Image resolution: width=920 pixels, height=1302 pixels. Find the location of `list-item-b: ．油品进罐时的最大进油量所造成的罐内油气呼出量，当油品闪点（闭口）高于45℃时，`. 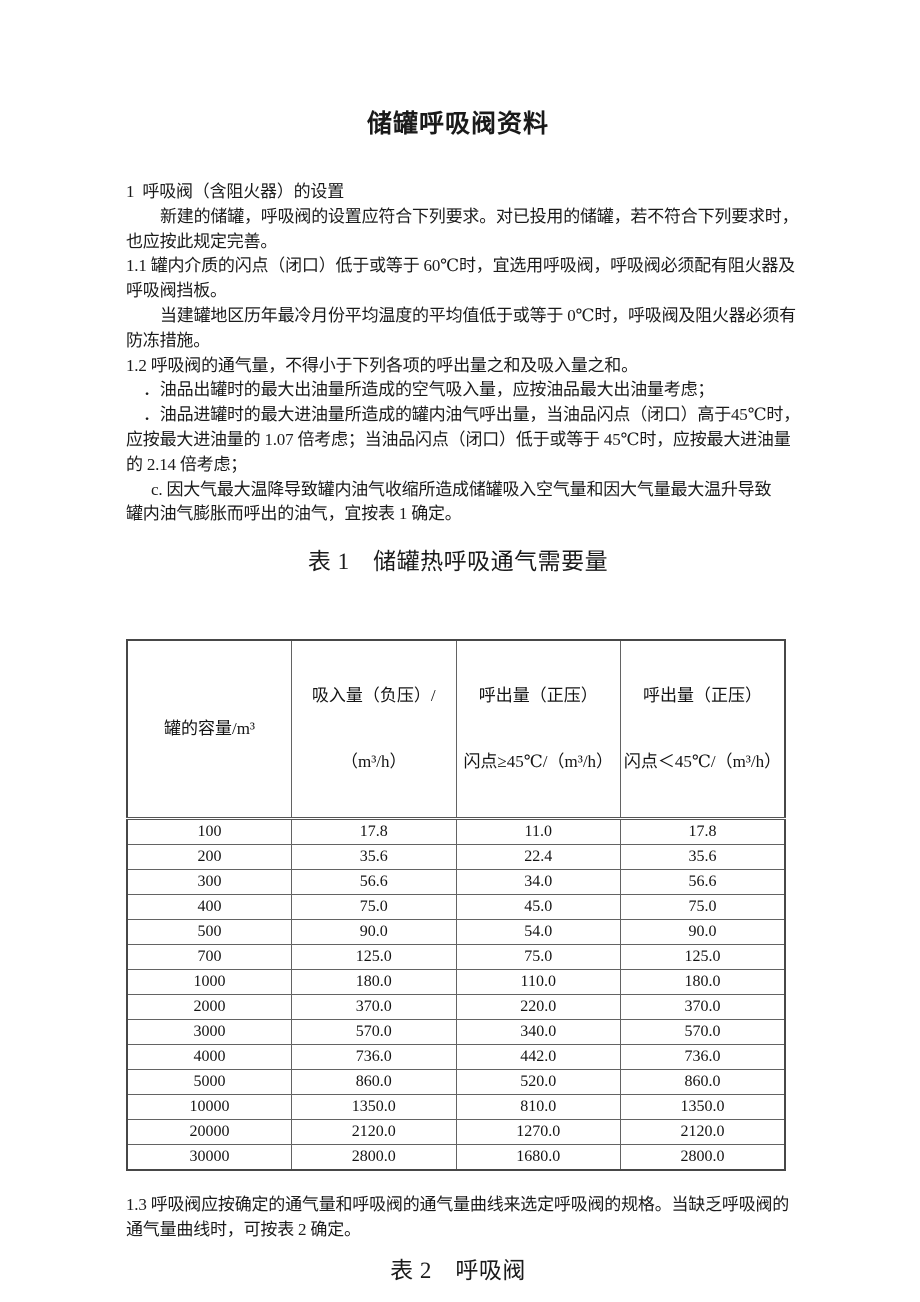

list-item-b: ．油品进罐时的最大进油量所造成的罐内油气呼出量，当油品闪点（闭口）高于45℃时， is located at coordinates (472, 415).